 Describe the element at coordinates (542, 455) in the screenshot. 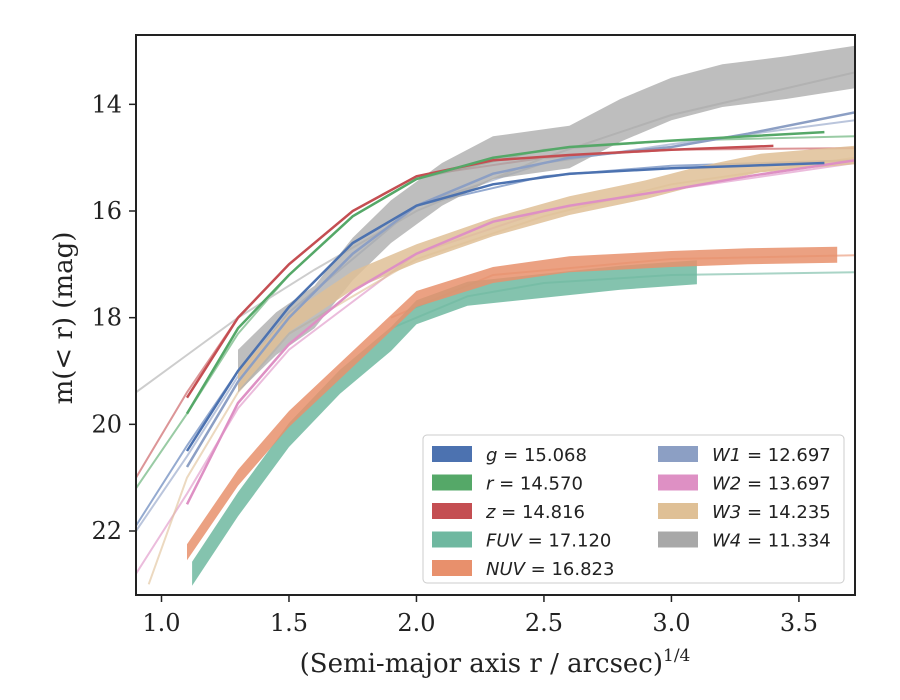

I see `legend-value: = 15.068` at that location.